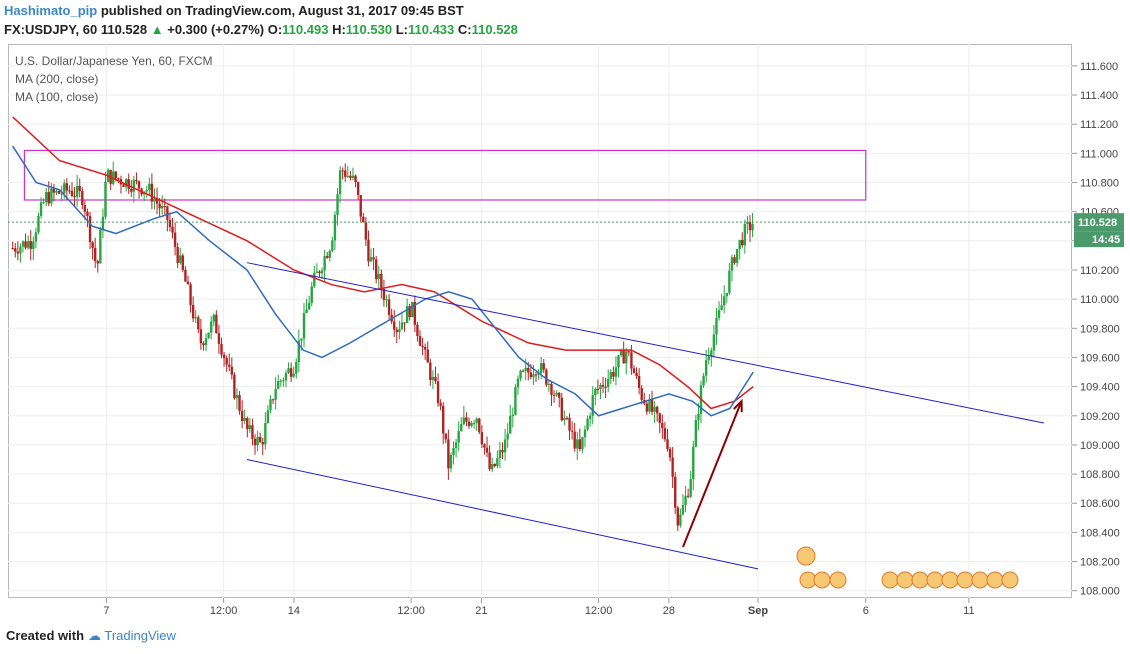  Describe the element at coordinates (1099, 239) in the screenshot. I see `countdown-tag` at that location.